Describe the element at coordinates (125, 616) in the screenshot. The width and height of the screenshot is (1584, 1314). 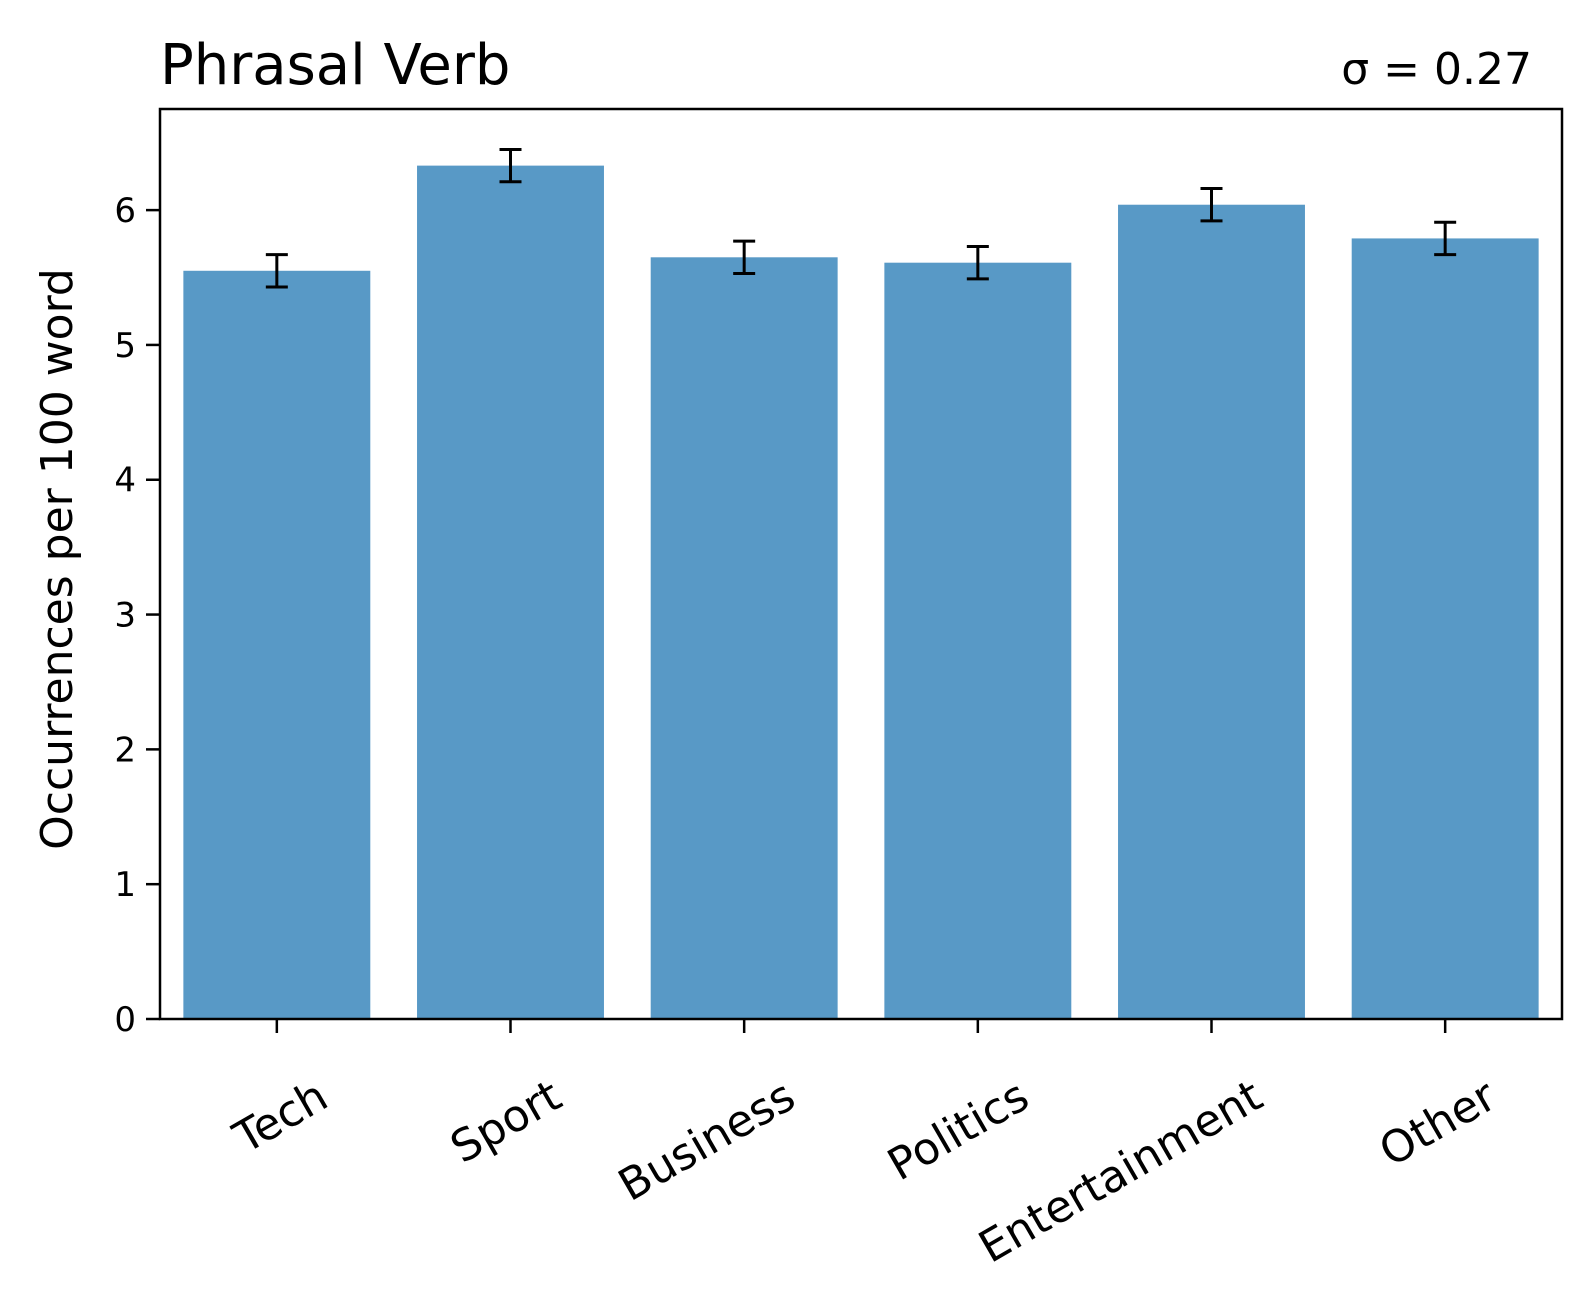
I see `y-tick-label: 3` at that location.